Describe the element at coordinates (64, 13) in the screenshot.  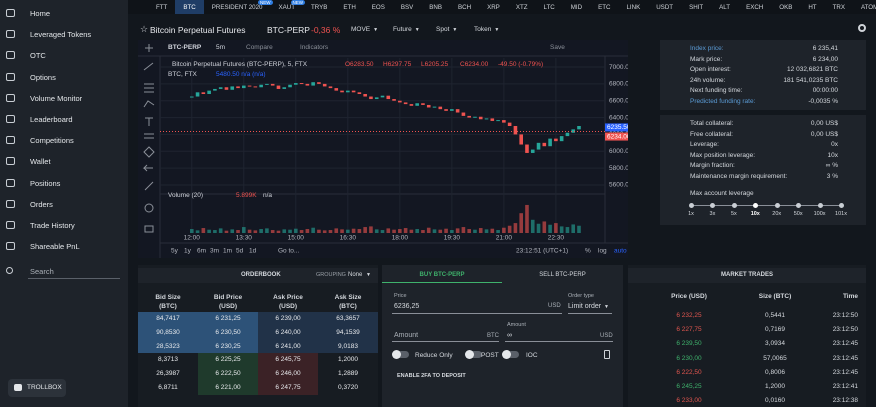
I see `nav-item: Home` at that location.